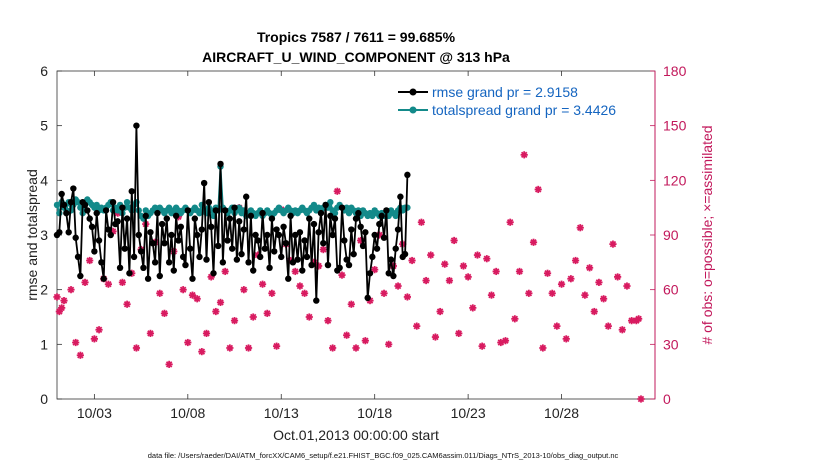 This screenshot has height=470, width=830. Describe the element at coordinates (44, 71) in the screenshot. I see `y-left-tick-label: 6` at that location.